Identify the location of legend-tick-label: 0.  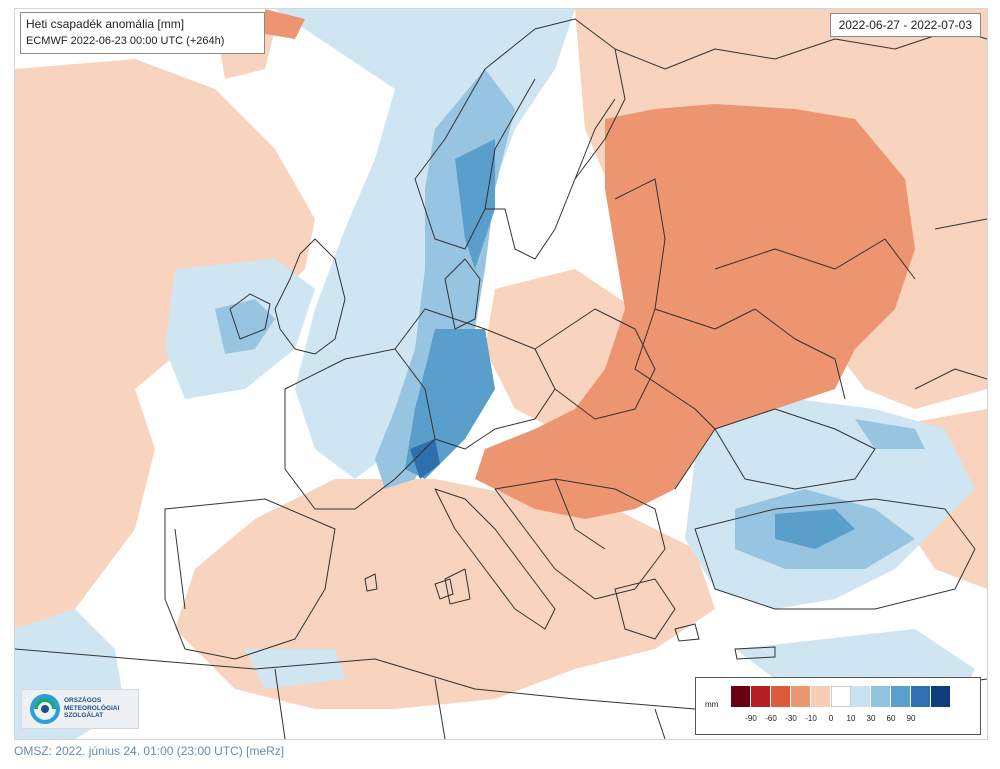
(831, 718).